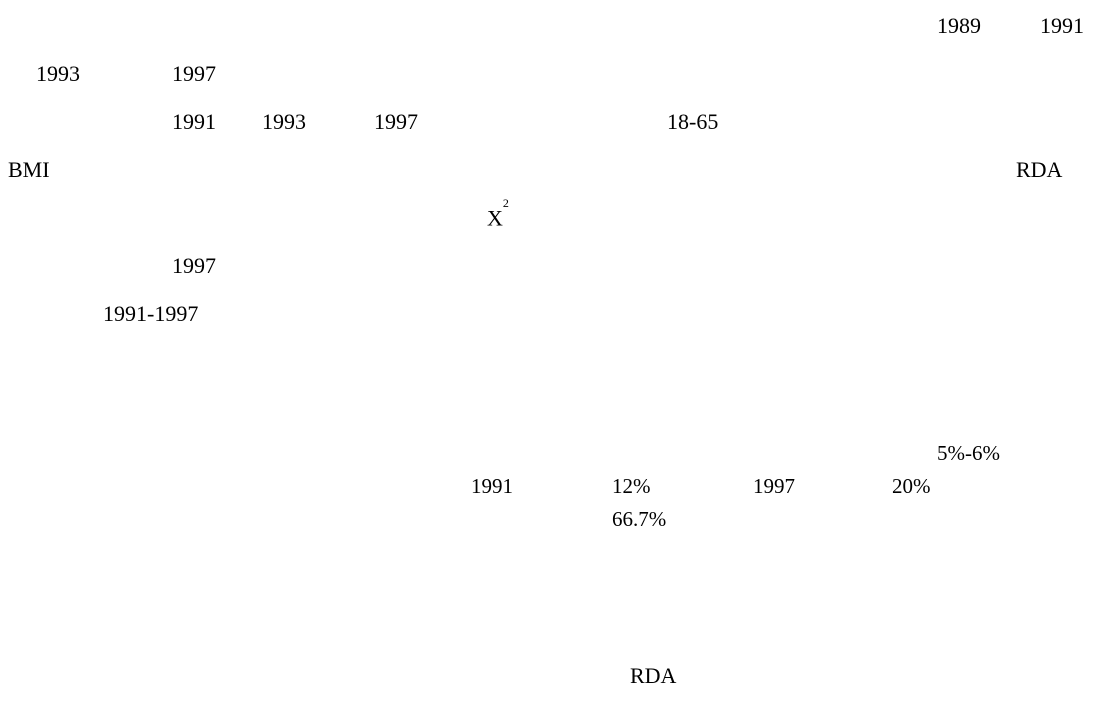 Image resolution: width=1110 pixels, height=713 pixels. What do you see at coordinates (639, 519) in the screenshot?
I see `text-fragment: 66.7%` at bounding box center [639, 519].